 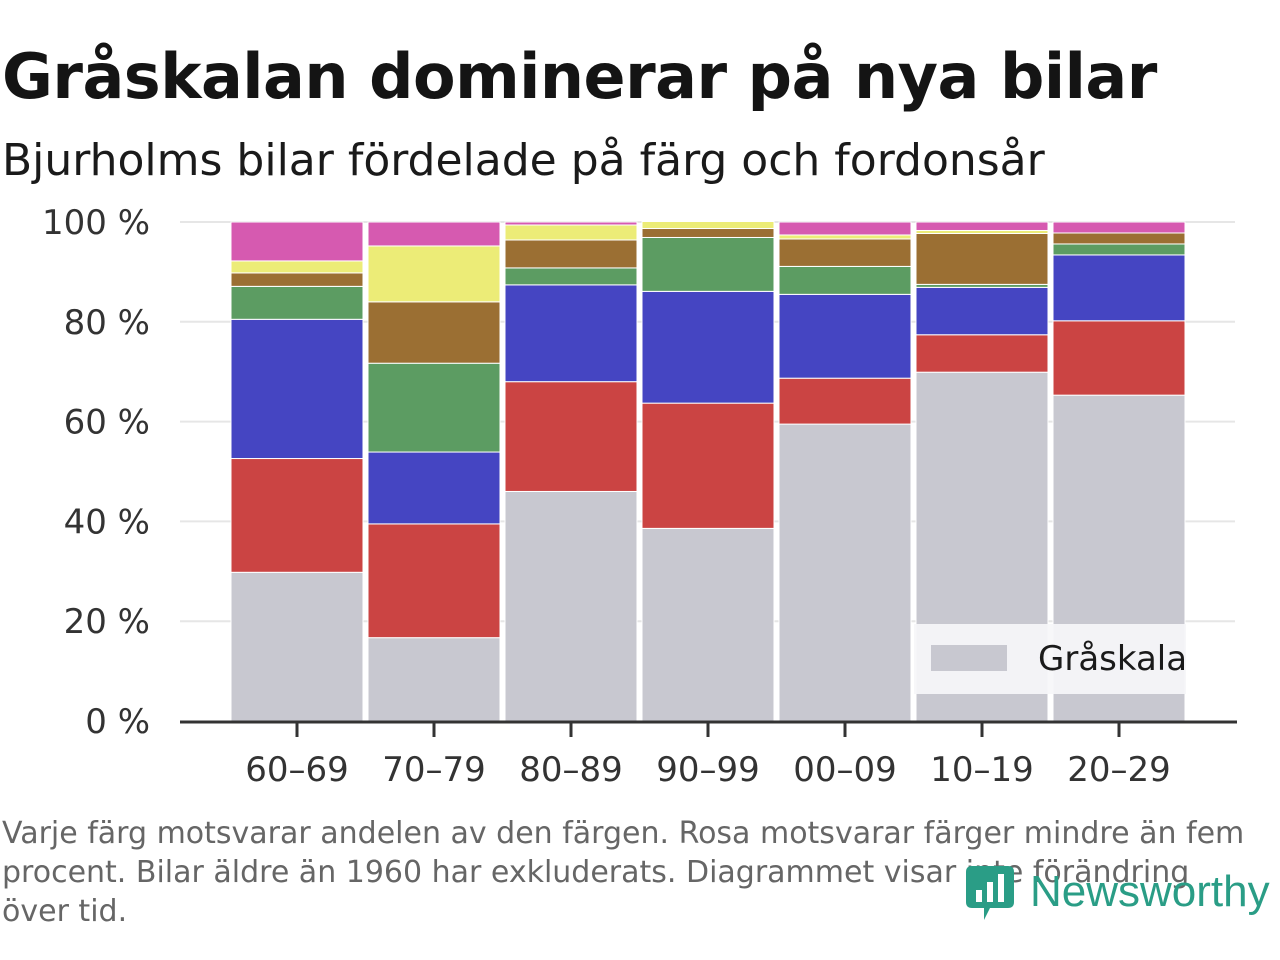 What do you see at coordinates (434, 407) in the screenshot?
I see `bar-segment-70–79-3` at bounding box center [434, 407].